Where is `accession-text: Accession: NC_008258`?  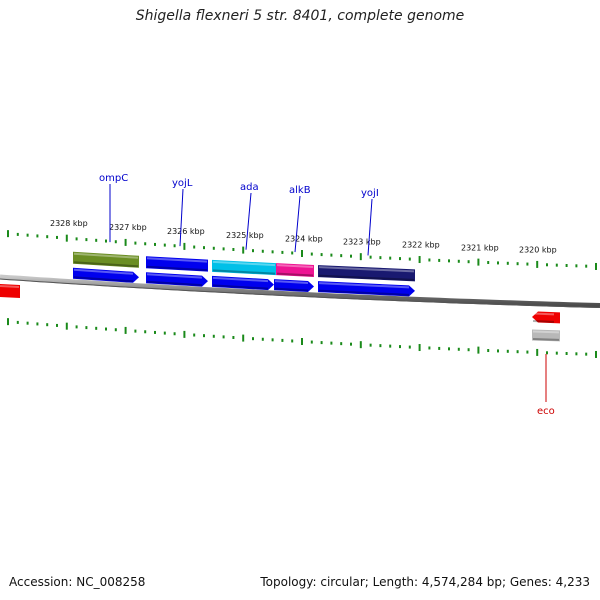 accession-text: Accession: NC_008258 is located at coordinates (77, 582).